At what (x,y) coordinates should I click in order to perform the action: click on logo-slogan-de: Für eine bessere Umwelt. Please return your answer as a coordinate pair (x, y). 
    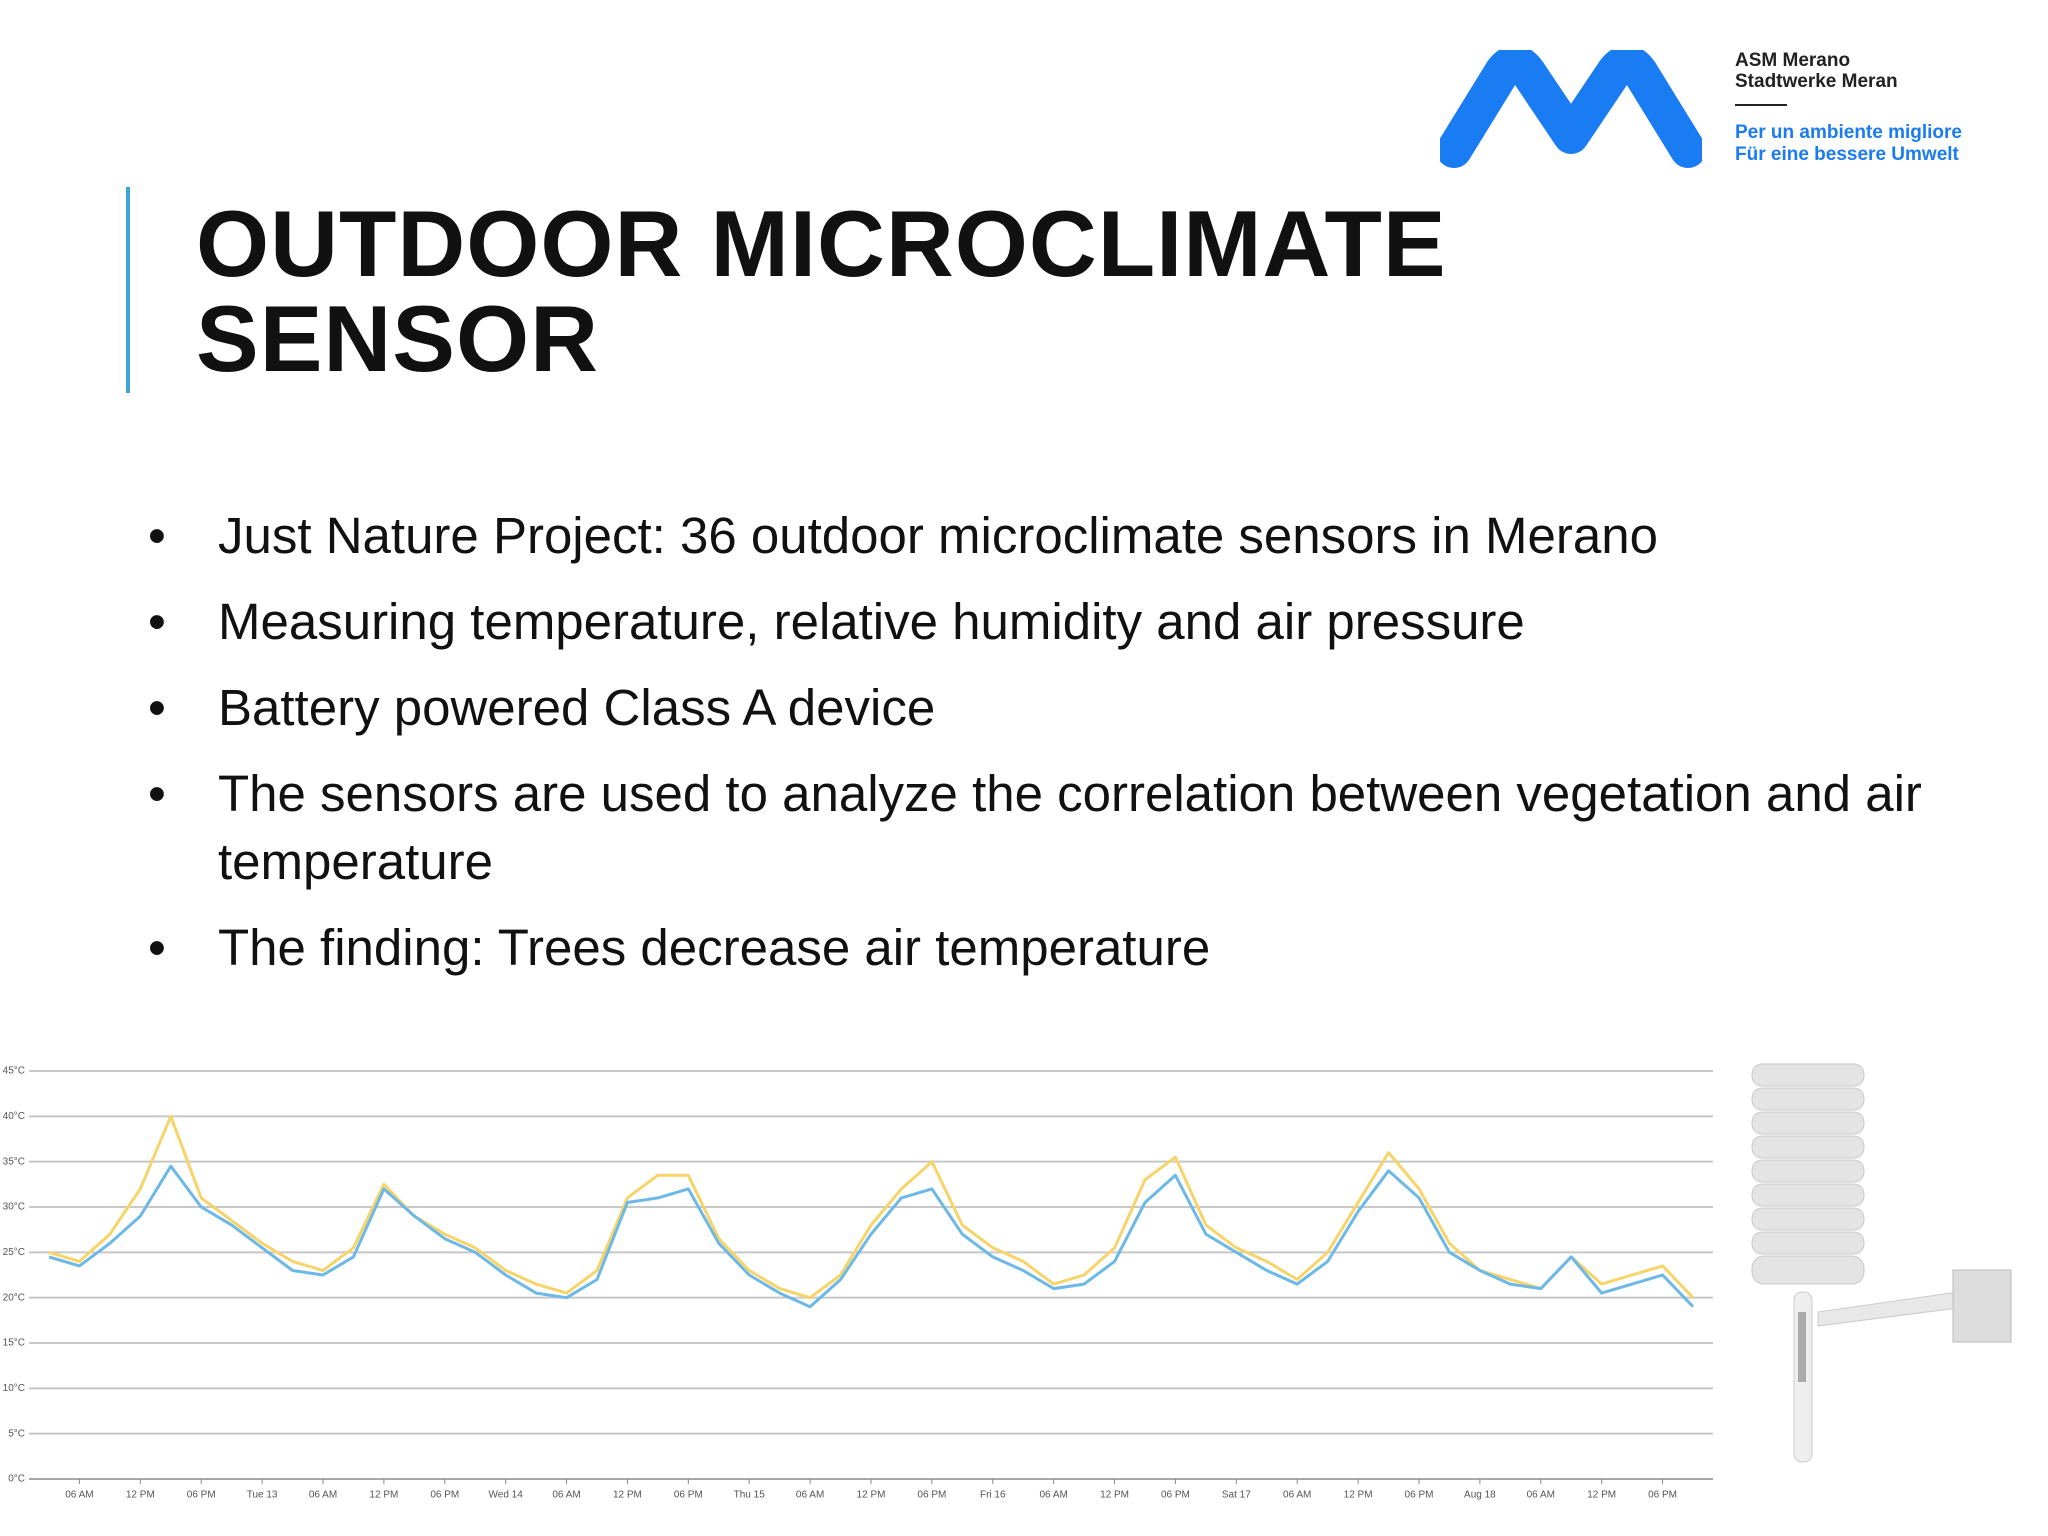
    Looking at the image, I should click on (1847, 154).